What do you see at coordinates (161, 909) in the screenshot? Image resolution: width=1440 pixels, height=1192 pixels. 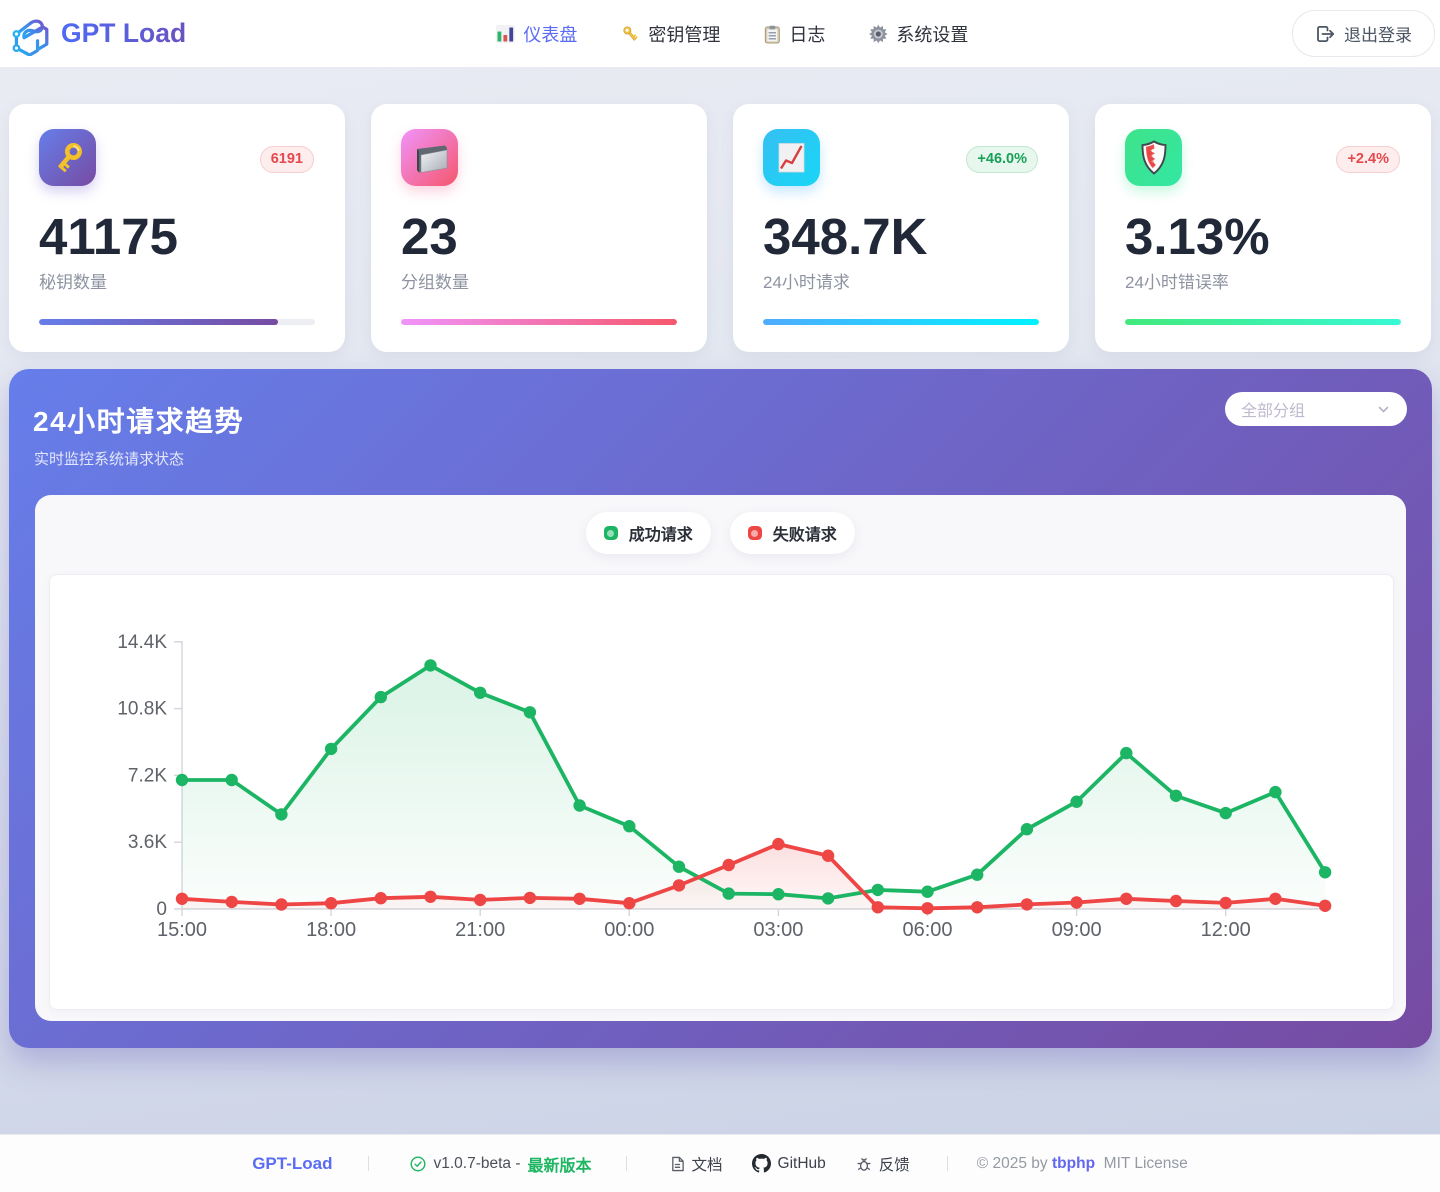 I see `svg-text: 0` at bounding box center [161, 909].